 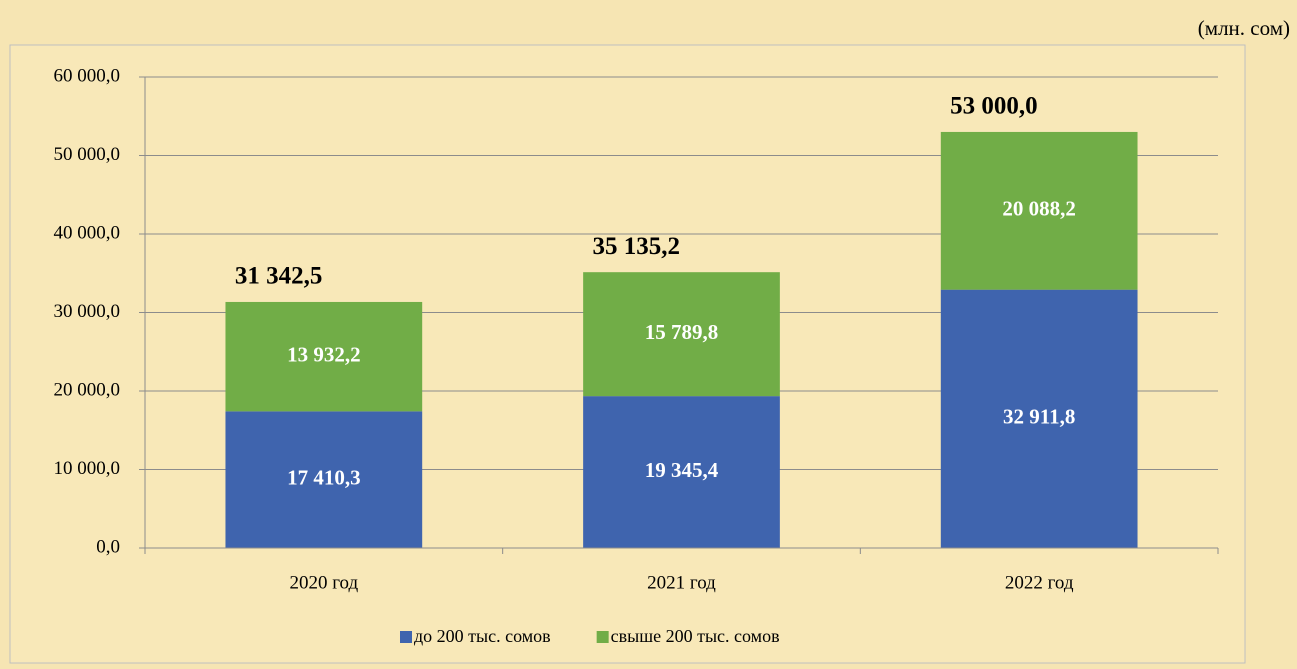 What do you see at coordinates (108, 546) in the screenshot?
I see `y-tick-label: 0,0` at bounding box center [108, 546].